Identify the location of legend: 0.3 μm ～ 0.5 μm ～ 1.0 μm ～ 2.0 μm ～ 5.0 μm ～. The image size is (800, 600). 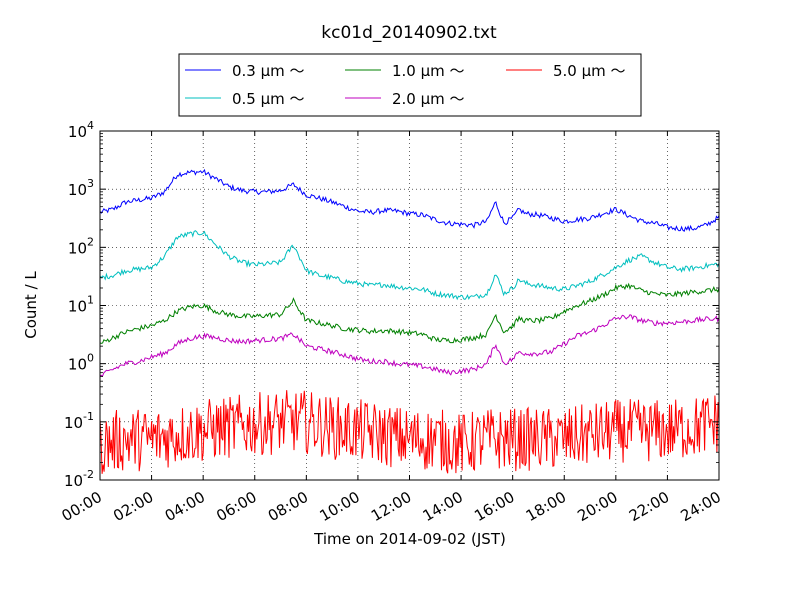
(410, 85).